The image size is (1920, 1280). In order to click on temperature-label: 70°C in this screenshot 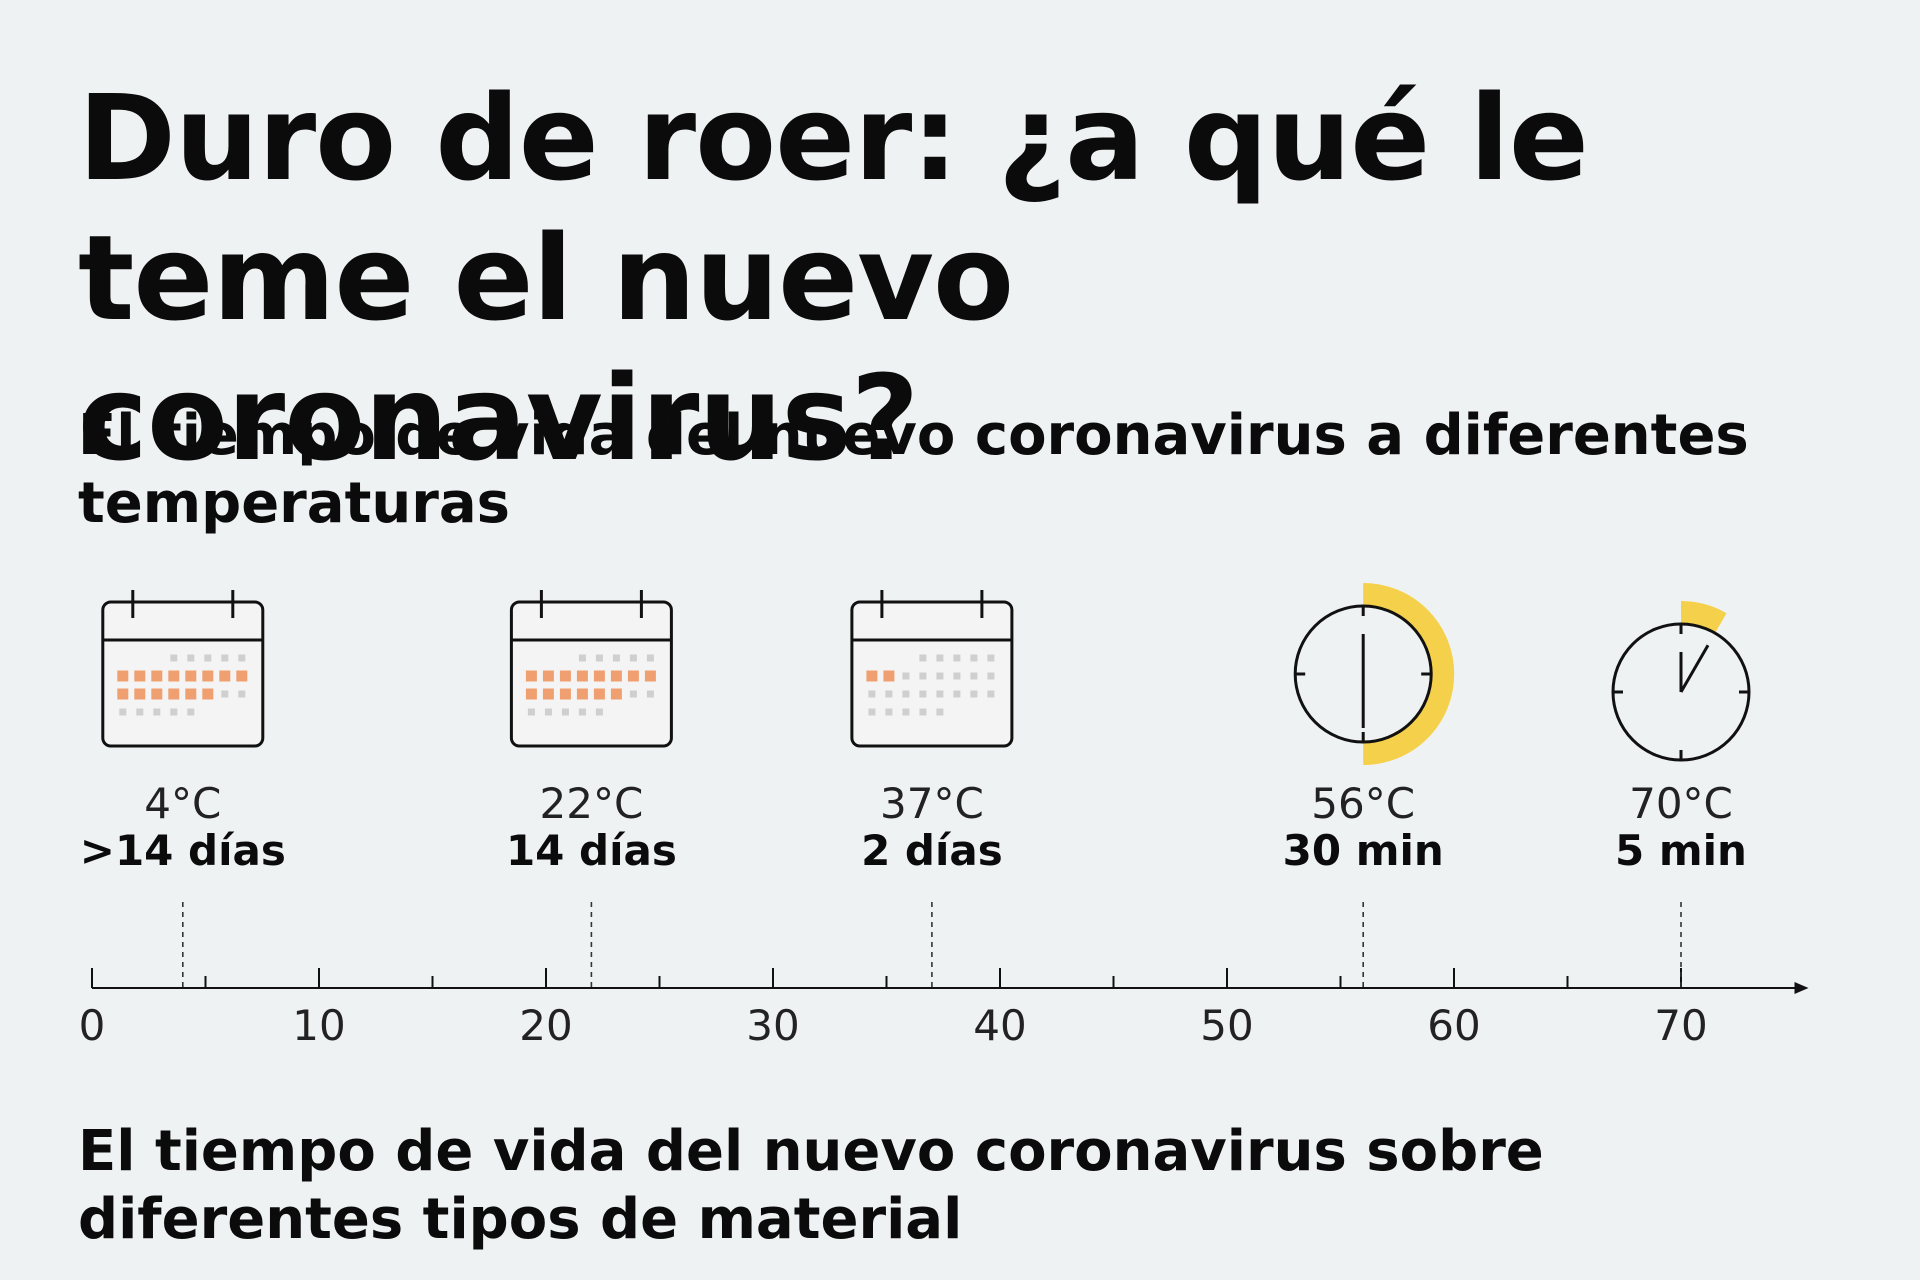, I will do `click(1681, 803)`.